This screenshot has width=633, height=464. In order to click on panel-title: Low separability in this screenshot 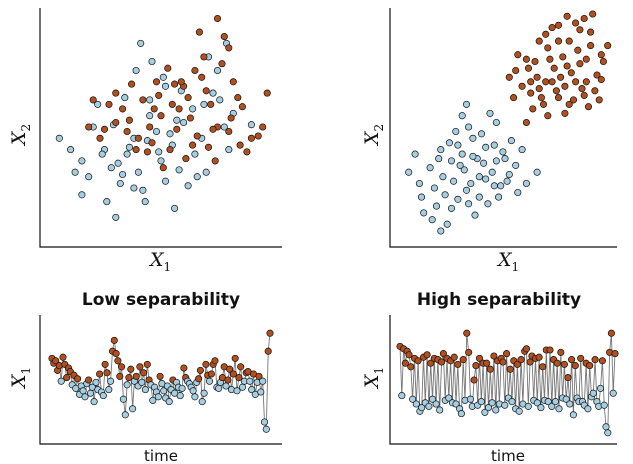, I will do `click(161, 300)`.